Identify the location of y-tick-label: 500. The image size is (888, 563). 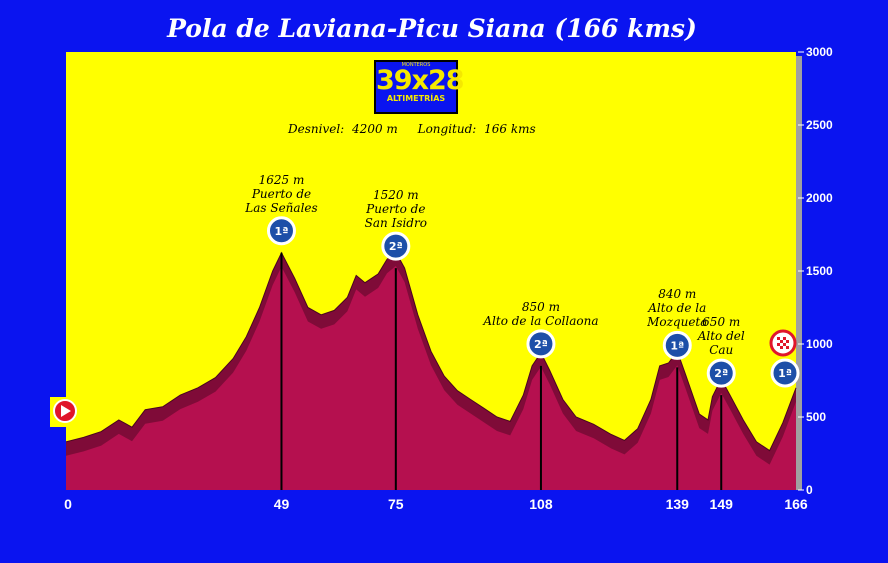
(816, 417).